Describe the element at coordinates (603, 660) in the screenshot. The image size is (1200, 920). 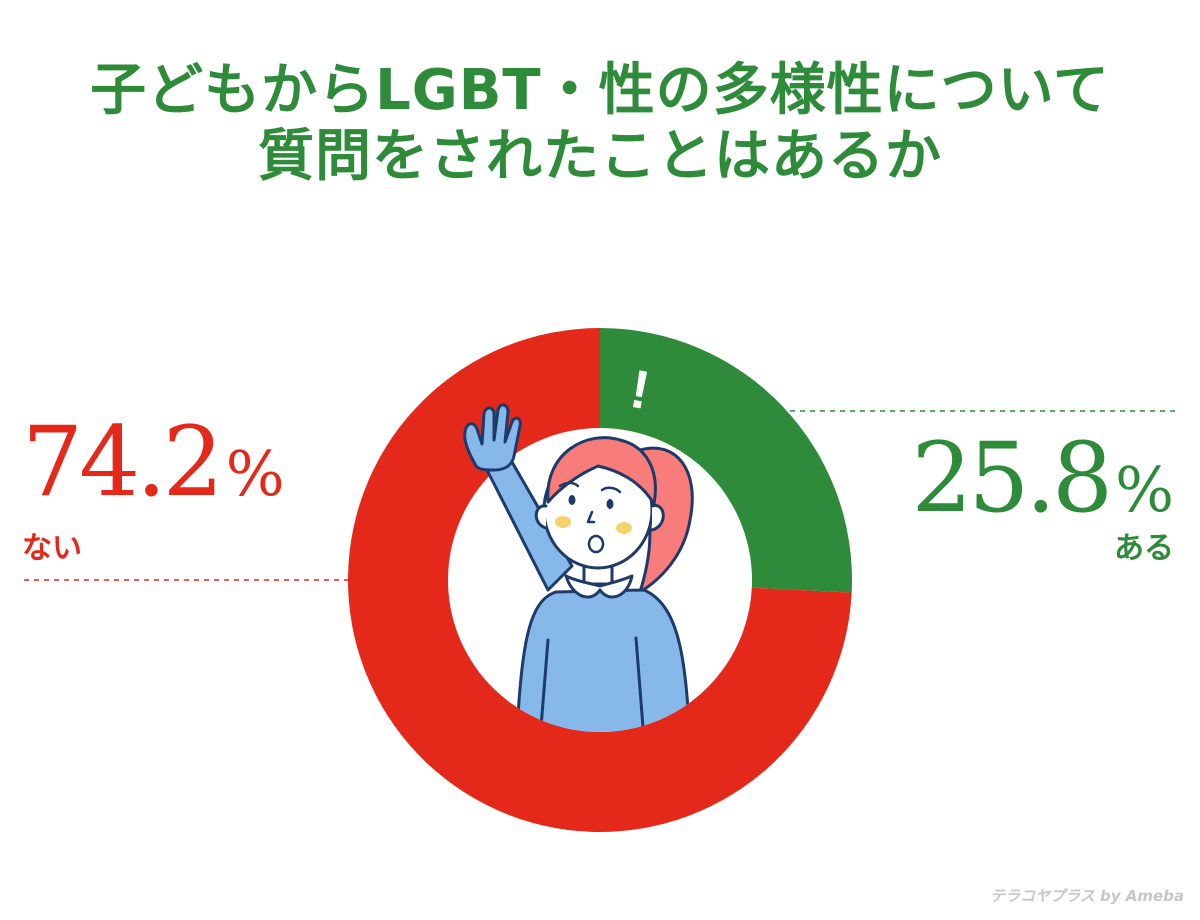
I see `sweater` at that location.